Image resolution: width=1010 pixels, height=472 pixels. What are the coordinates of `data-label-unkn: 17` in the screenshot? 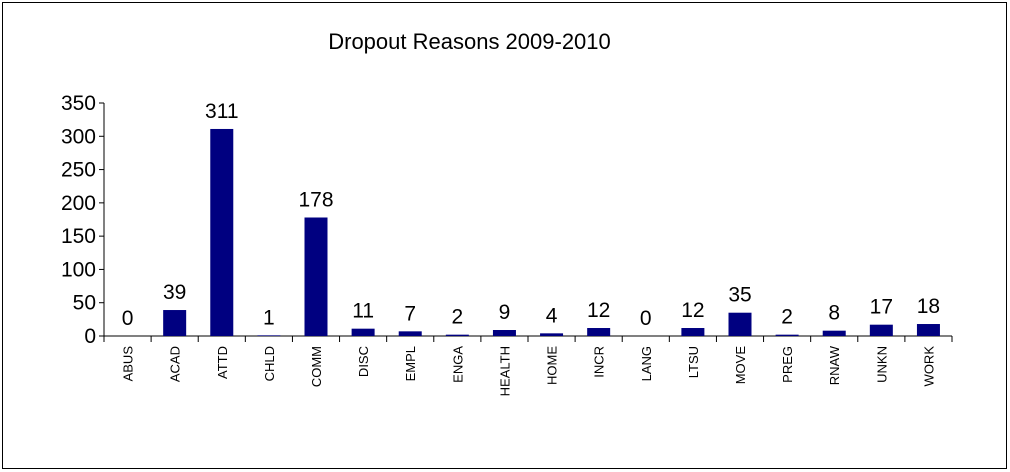 It's located at (881, 307).